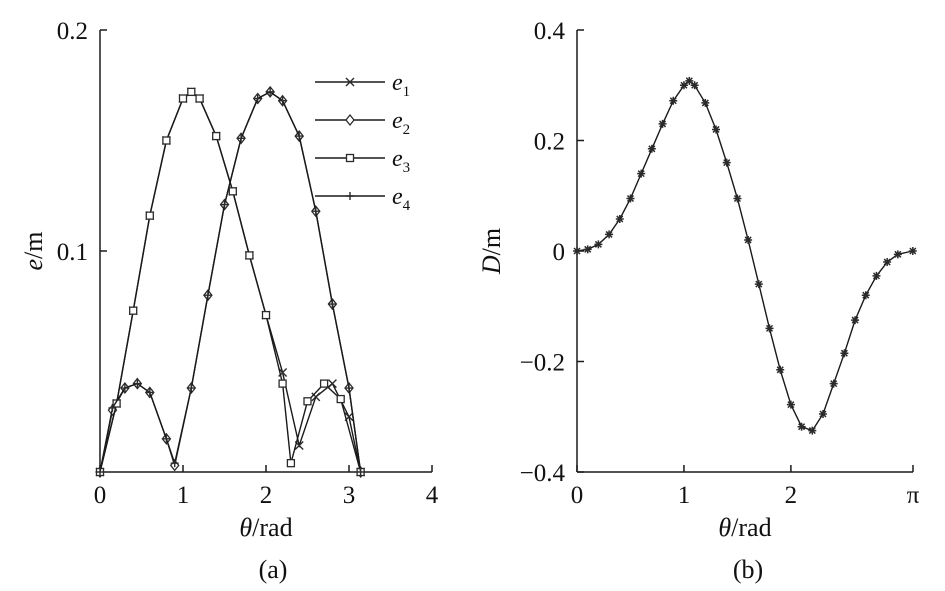 The image size is (945, 591). I want to click on y-tick-label-1-0: −0.4, so click(543, 473).